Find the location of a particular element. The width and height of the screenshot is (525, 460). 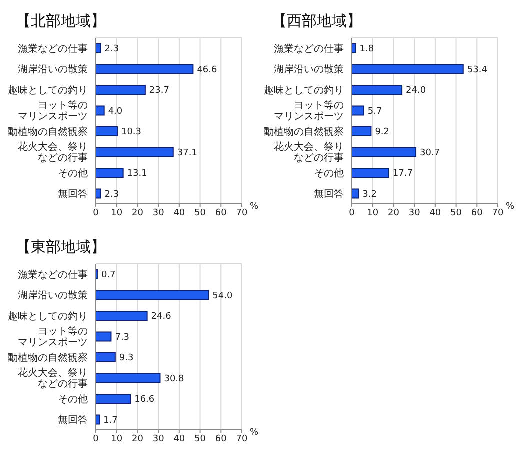

chart-title: 【西部地域】 is located at coordinates (317, 21).